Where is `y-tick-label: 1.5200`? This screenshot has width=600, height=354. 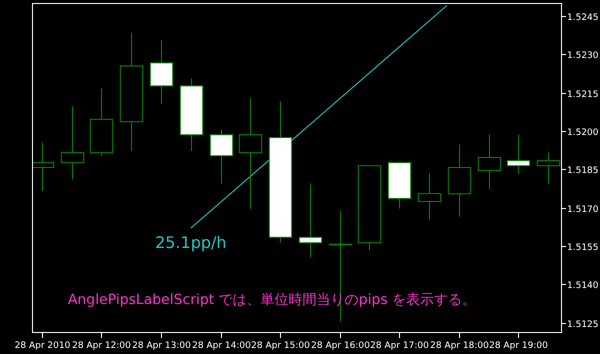
y-tick-label: 1.5200 is located at coordinates (583, 133).